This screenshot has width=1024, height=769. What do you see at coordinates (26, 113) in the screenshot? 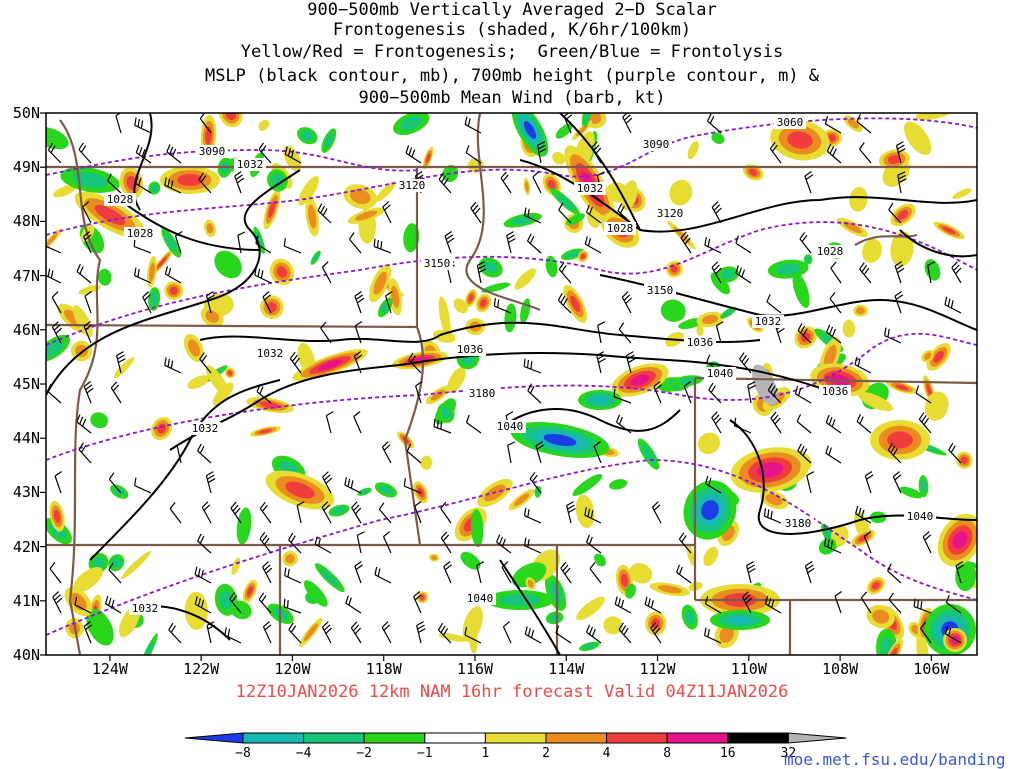
I see `latitude-label: 50N` at bounding box center [26, 113].